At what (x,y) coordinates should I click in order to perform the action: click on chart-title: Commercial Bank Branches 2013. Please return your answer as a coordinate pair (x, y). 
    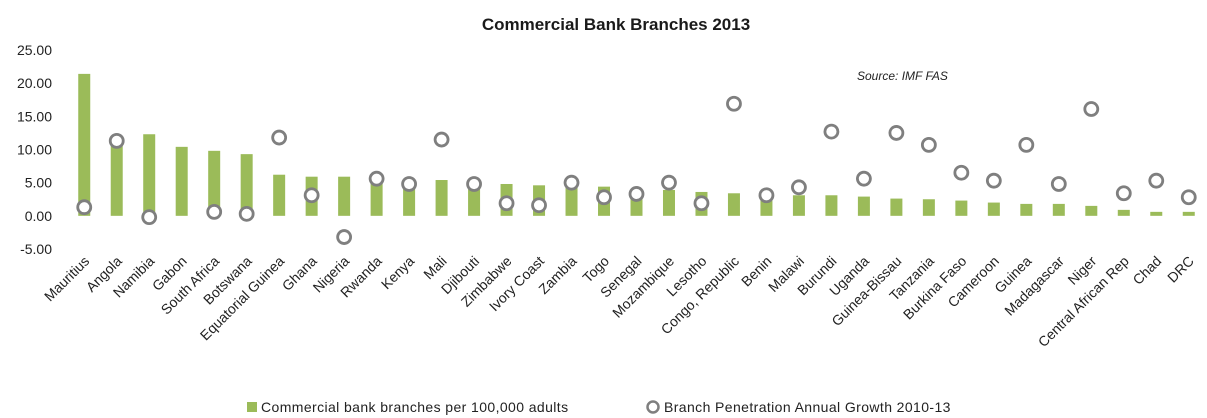
    Looking at the image, I should click on (616, 24).